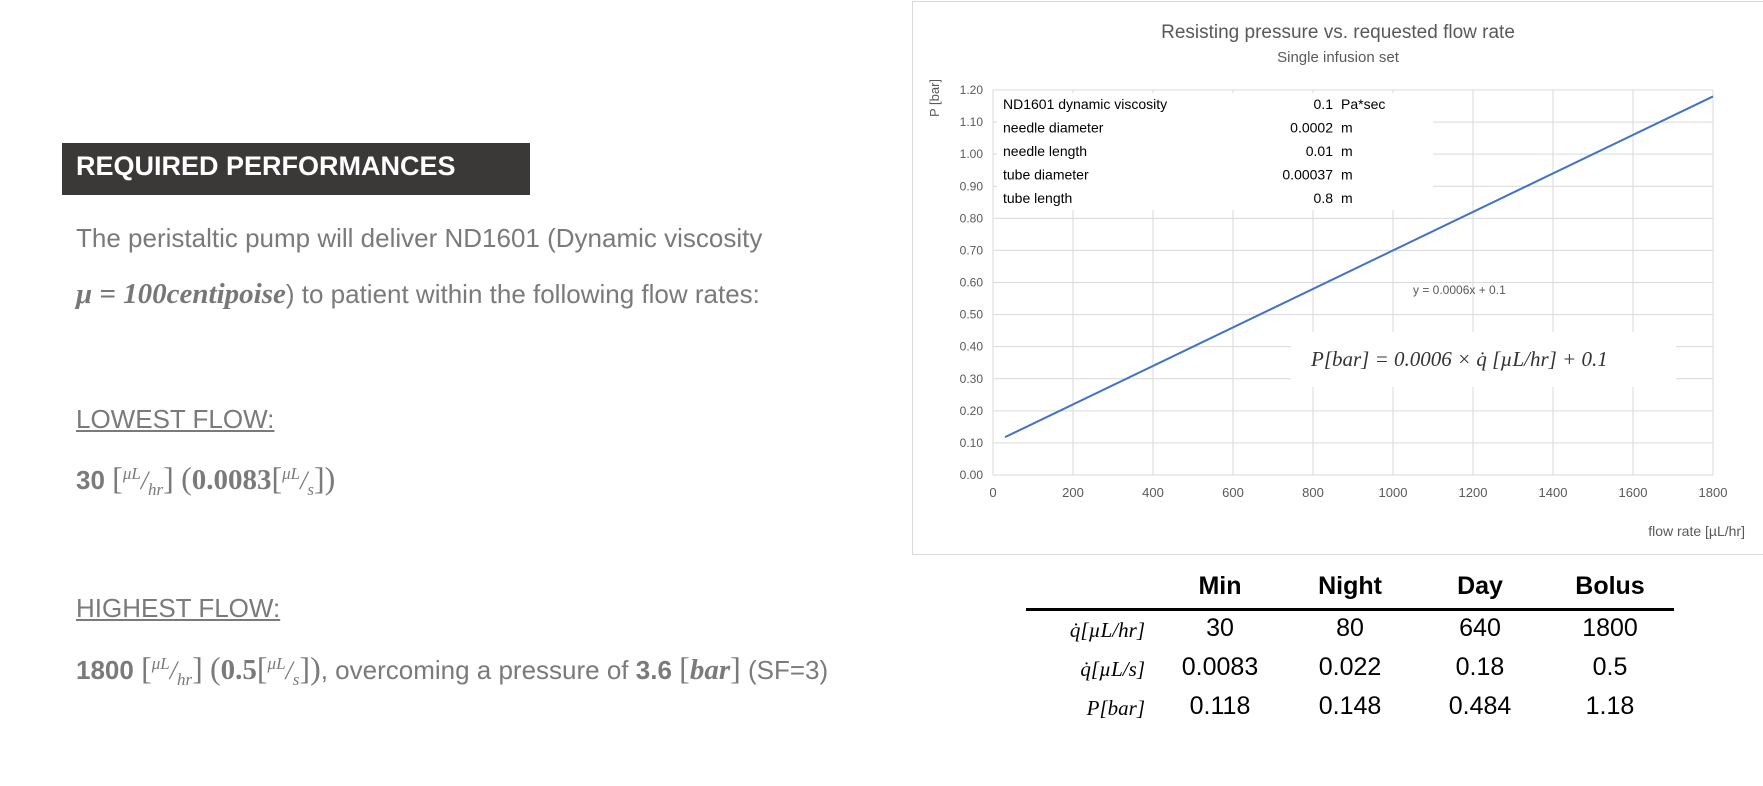  I want to click on table-cell: 1.18, so click(1610, 706).